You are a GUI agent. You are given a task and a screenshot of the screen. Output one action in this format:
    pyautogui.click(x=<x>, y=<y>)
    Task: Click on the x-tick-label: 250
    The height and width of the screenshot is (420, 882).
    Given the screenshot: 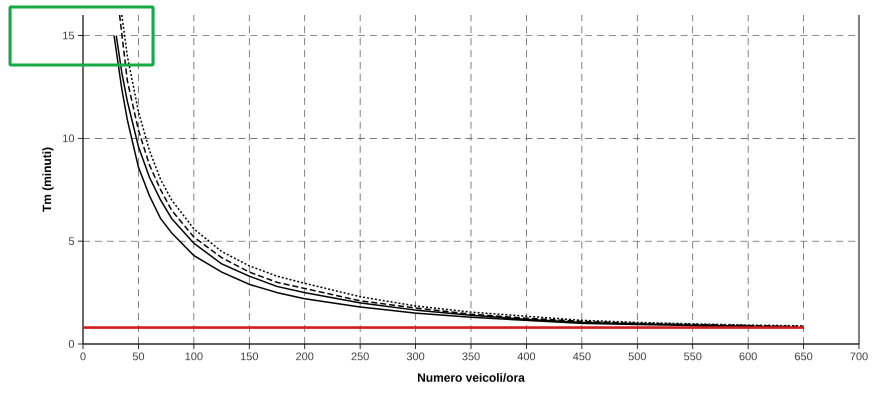 What is the action you would take?
    pyautogui.click(x=360, y=356)
    